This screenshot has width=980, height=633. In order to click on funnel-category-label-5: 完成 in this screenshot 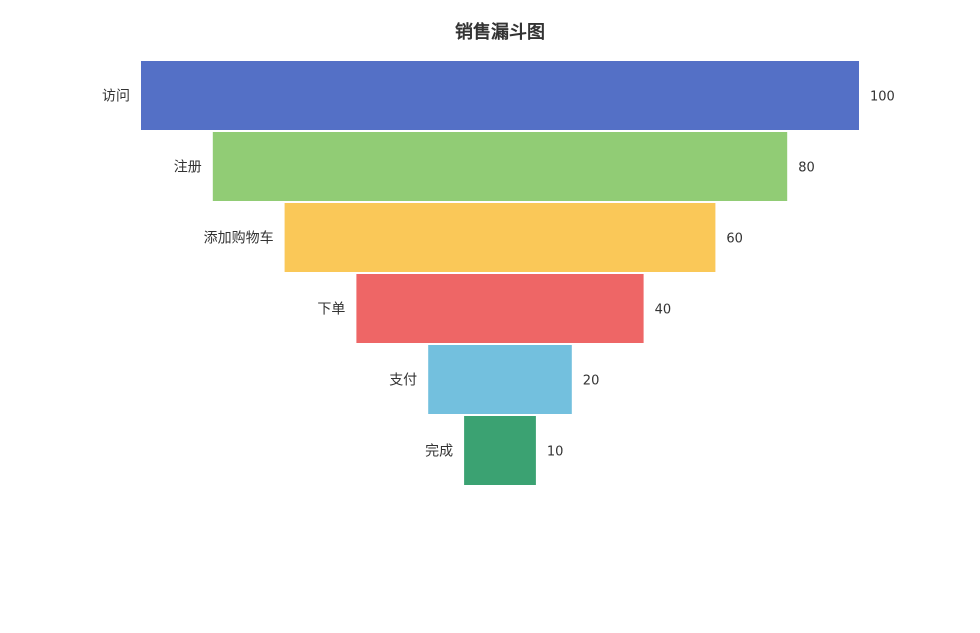, I will do `click(439, 452)`.